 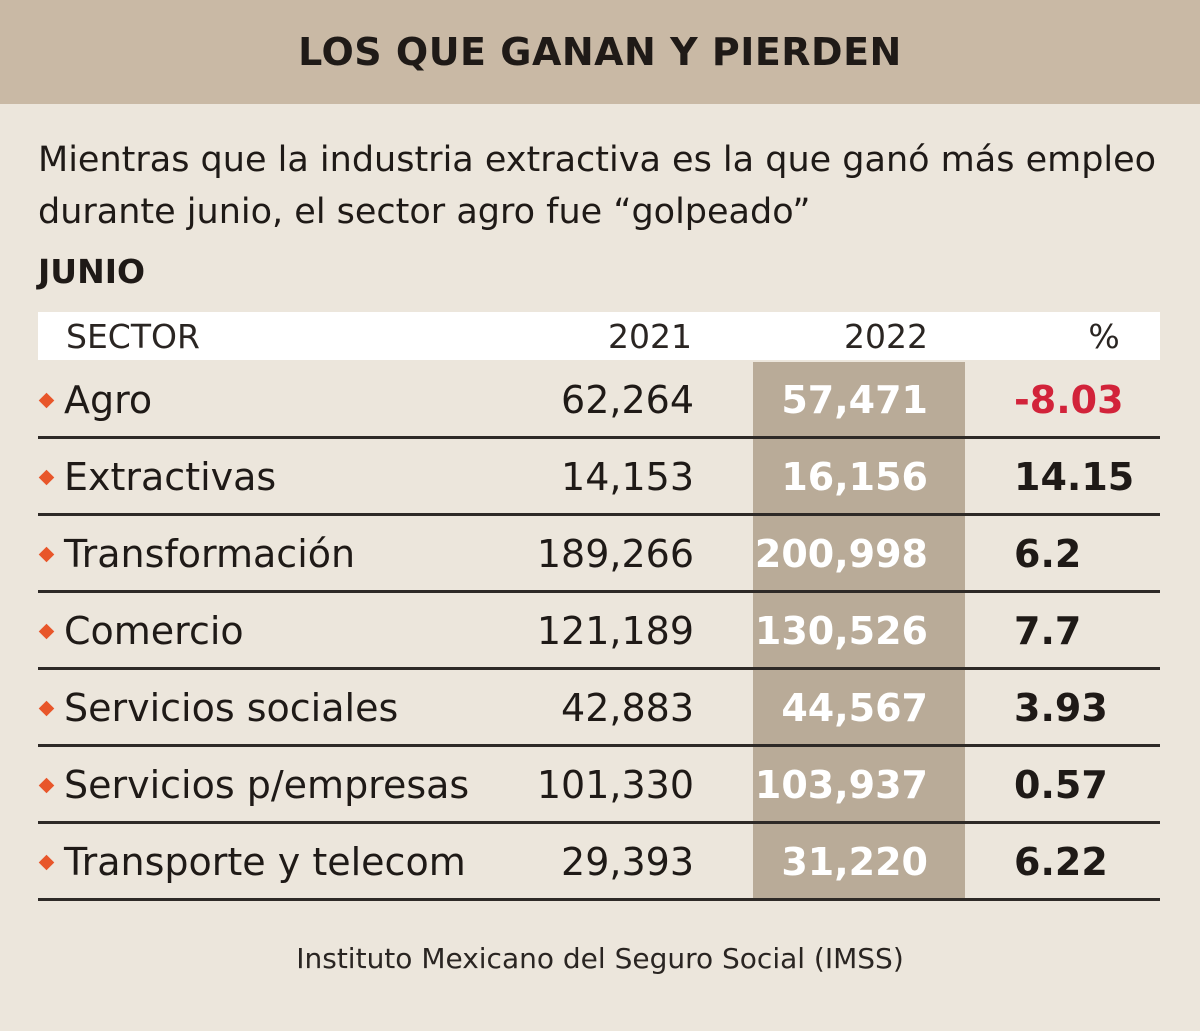 I want to click on value-2022: 57,471, so click(x=854, y=400).